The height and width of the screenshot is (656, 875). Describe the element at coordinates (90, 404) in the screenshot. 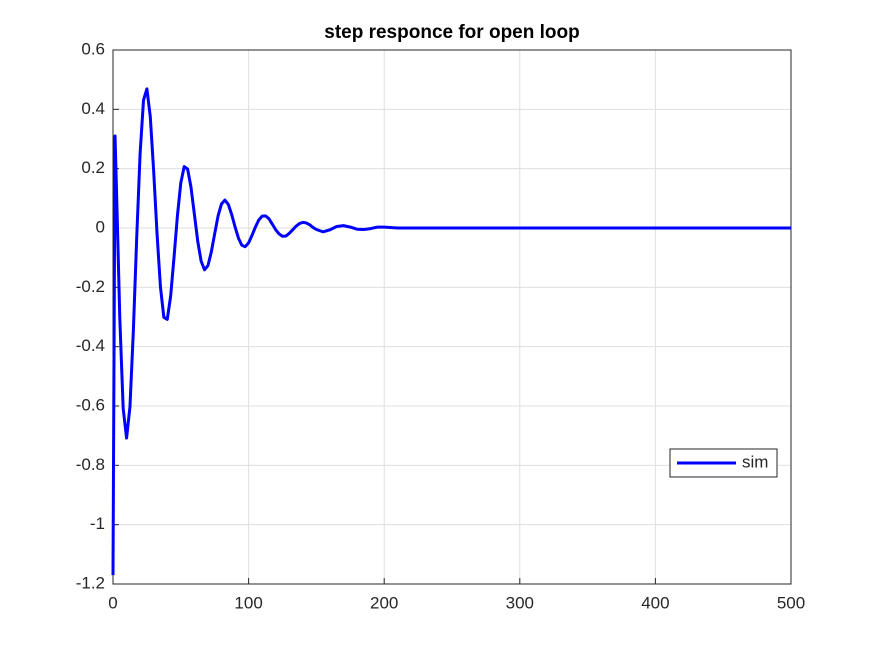

I see `y-tick-label: -0.6` at that location.